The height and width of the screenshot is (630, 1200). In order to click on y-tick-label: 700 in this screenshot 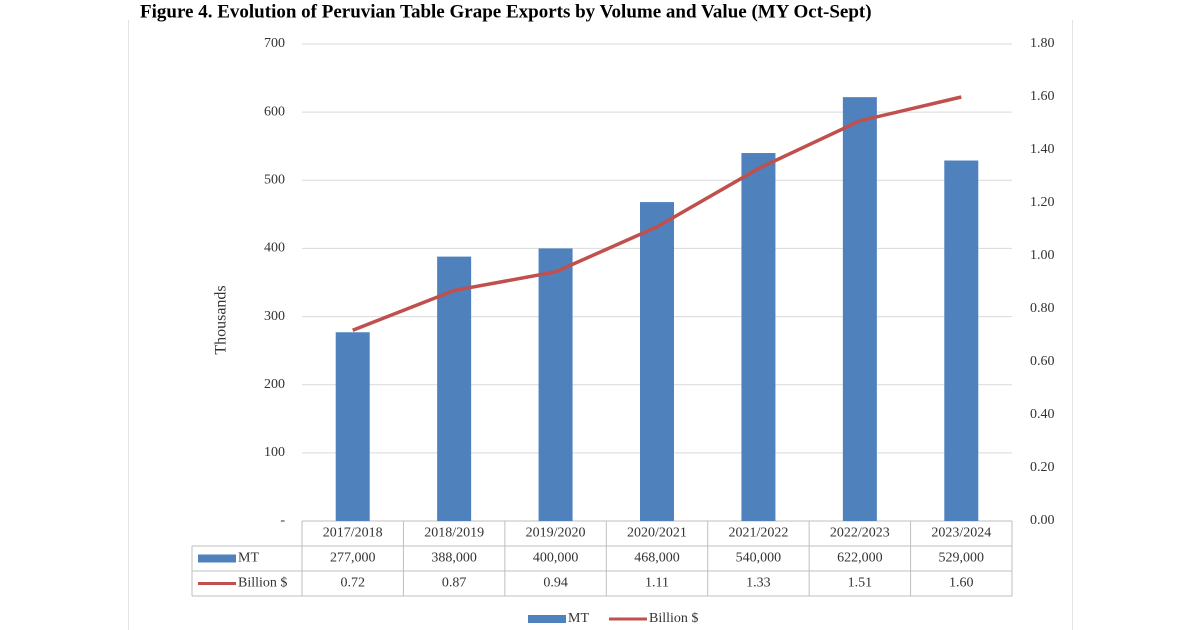, I will do `click(274, 43)`.